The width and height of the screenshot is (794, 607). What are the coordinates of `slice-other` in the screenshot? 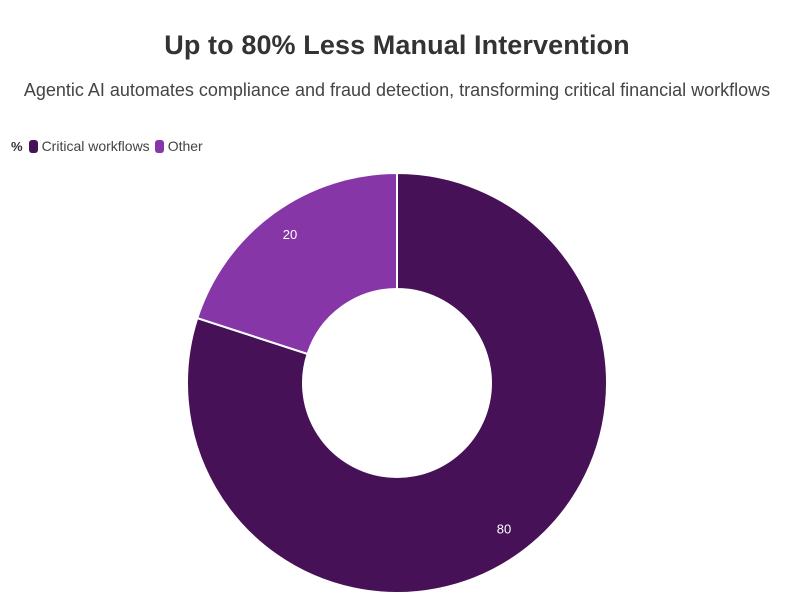 It's located at (297, 263).